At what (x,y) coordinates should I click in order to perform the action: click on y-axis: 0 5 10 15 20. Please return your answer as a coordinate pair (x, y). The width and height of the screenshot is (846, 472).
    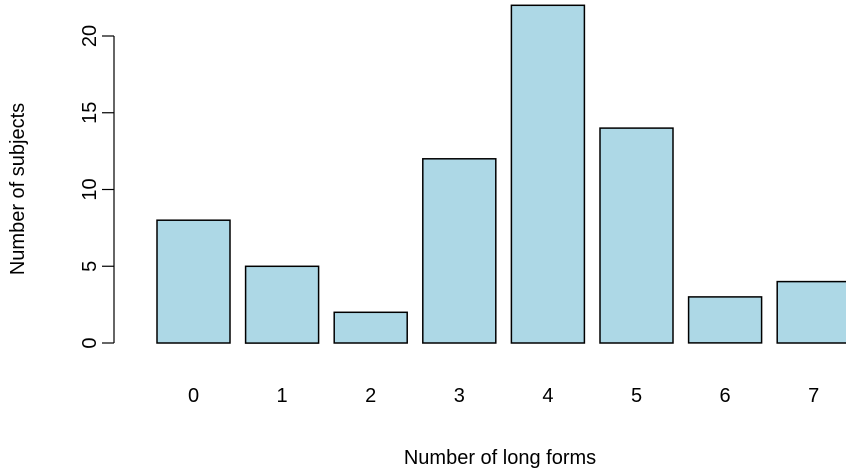
    Looking at the image, I should click on (97, 187).